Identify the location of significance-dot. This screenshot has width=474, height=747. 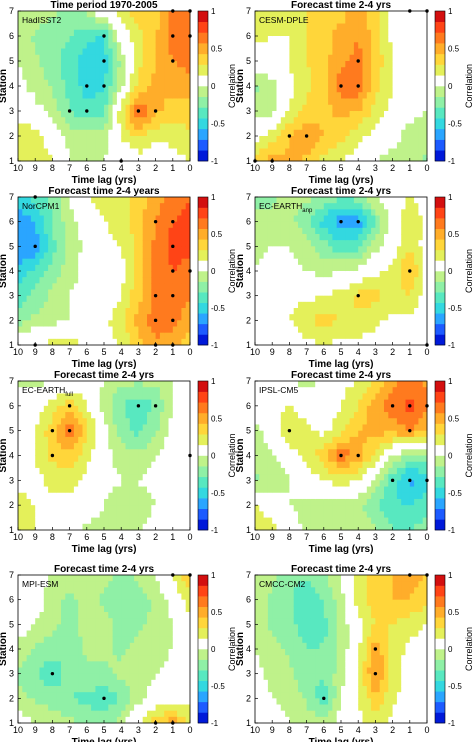
(172, 221).